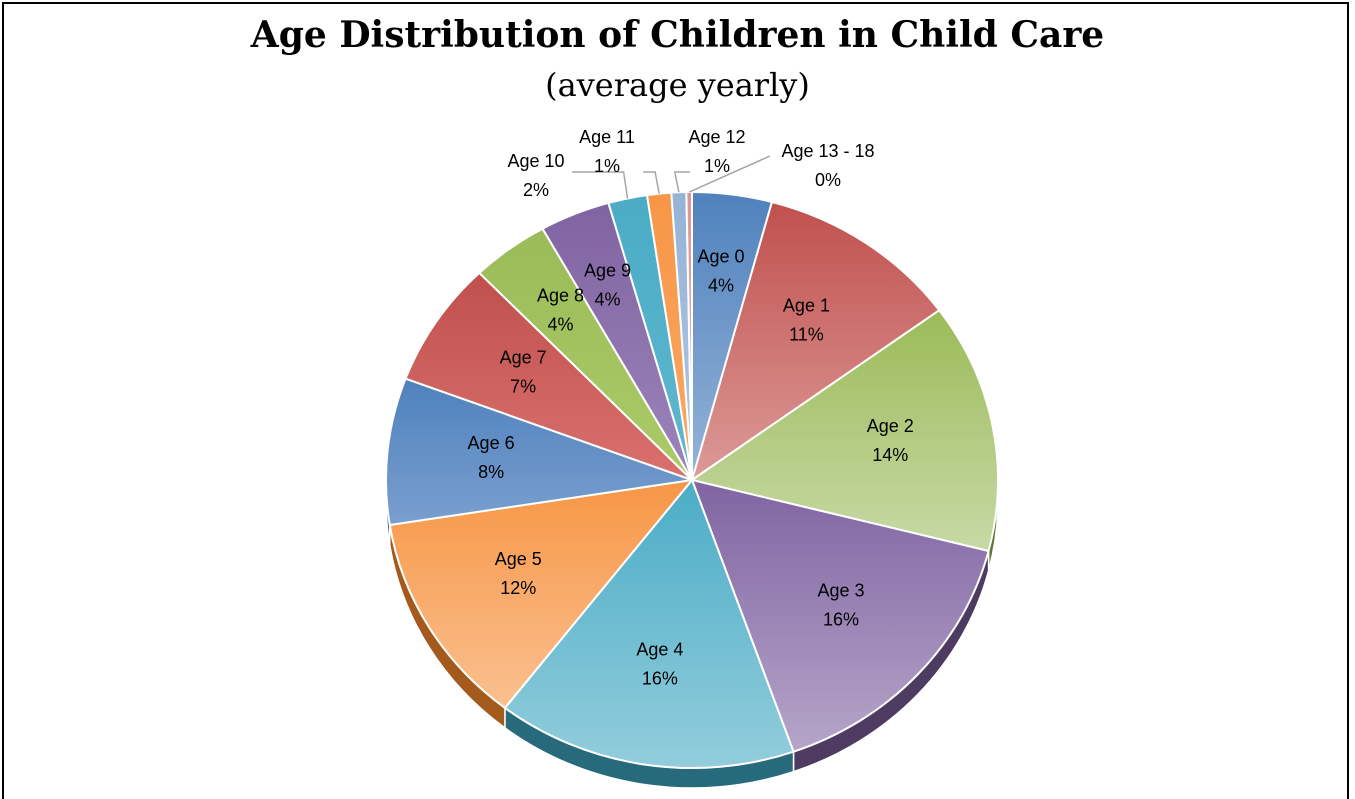 The image size is (1355, 799). Describe the element at coordinates (491, 472) in the screenshot. I see `slice-percent-age-6: 8%` at that location.